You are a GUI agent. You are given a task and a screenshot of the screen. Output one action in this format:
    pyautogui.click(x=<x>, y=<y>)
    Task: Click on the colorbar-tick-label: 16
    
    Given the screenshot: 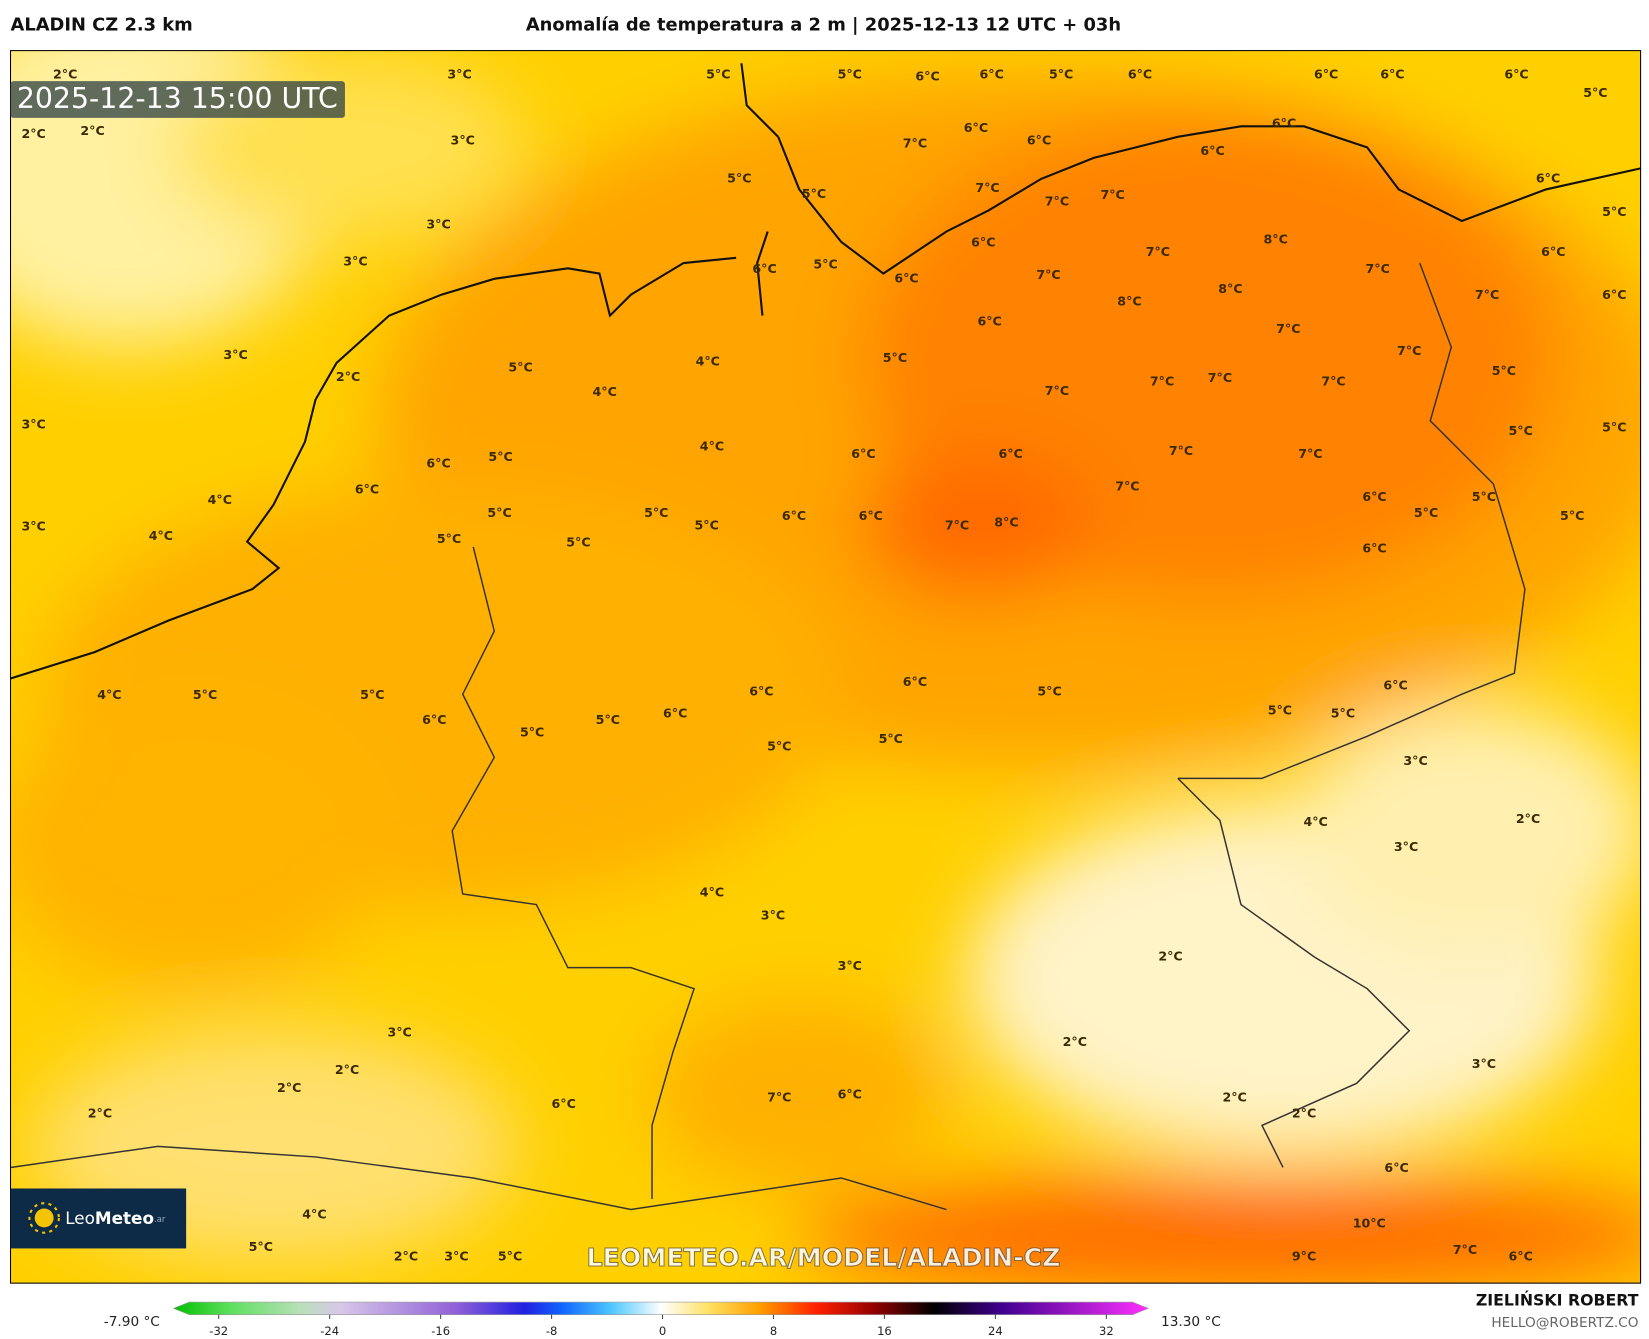 What is the action you would take?
    pyautogui.click(x=884, y=1331)
    